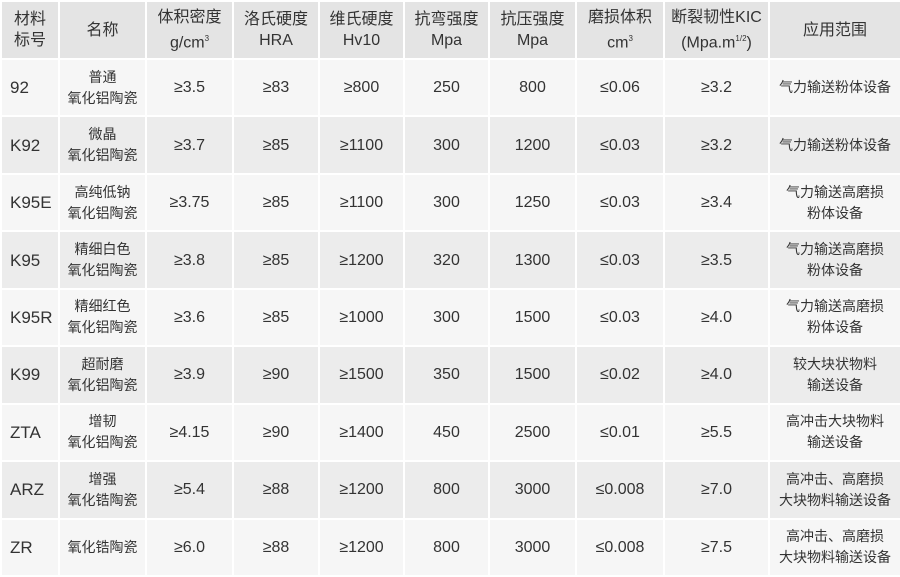 The width and height of the screenshot is (900, 577). Describe the element at coordinates (102, 432) in the screenshot. I see `cell-name: 增韧 氧化铝陶瓷` at that location.